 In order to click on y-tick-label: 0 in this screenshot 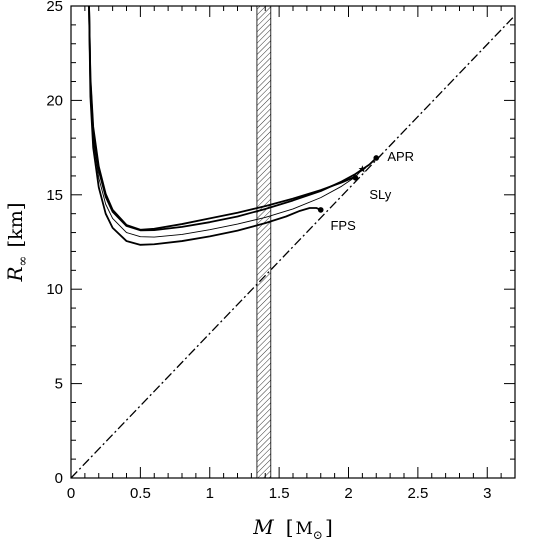, I will do `click(59, 478)`.